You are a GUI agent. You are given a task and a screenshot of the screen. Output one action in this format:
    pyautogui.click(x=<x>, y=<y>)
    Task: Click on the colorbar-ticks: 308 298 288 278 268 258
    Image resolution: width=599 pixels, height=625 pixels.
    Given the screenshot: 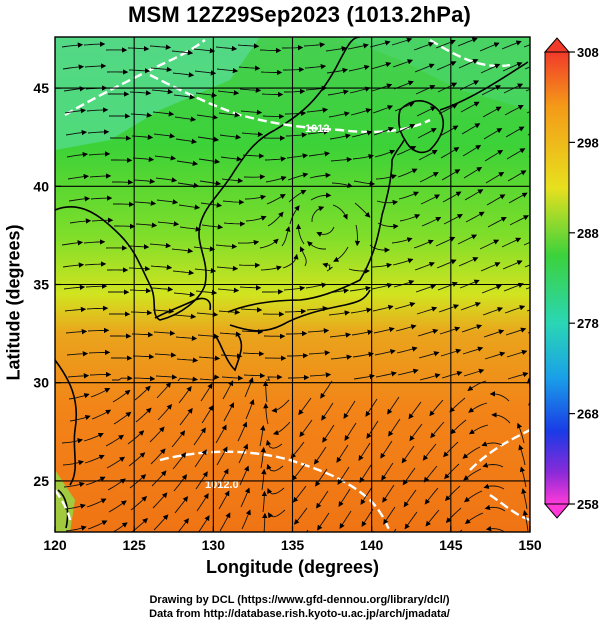 What is the action you would take?
    pyautogui.click(x=584, y=278)
    